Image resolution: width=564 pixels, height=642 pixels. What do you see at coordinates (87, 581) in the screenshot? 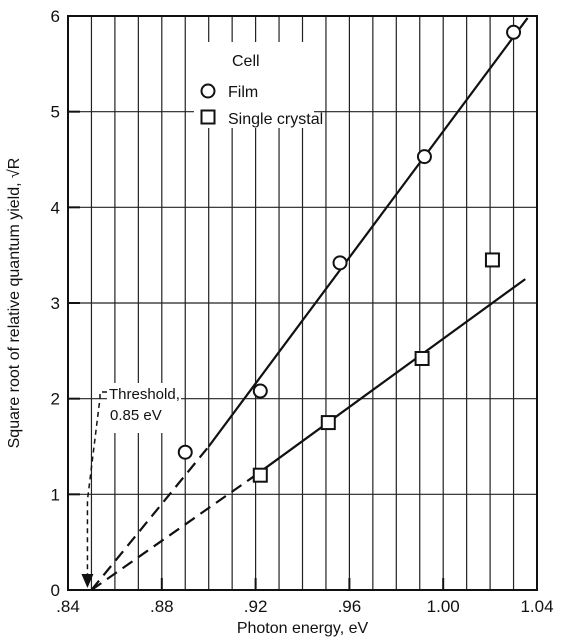
I see `threshold-arrow-icon` at bounding box center [87, 581].